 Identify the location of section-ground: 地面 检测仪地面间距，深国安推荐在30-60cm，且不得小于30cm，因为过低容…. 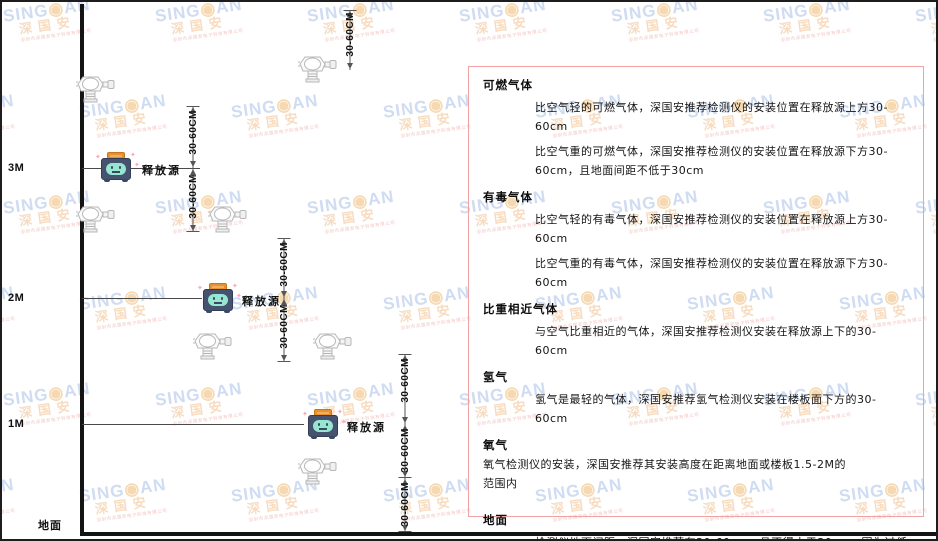
(696, 525).